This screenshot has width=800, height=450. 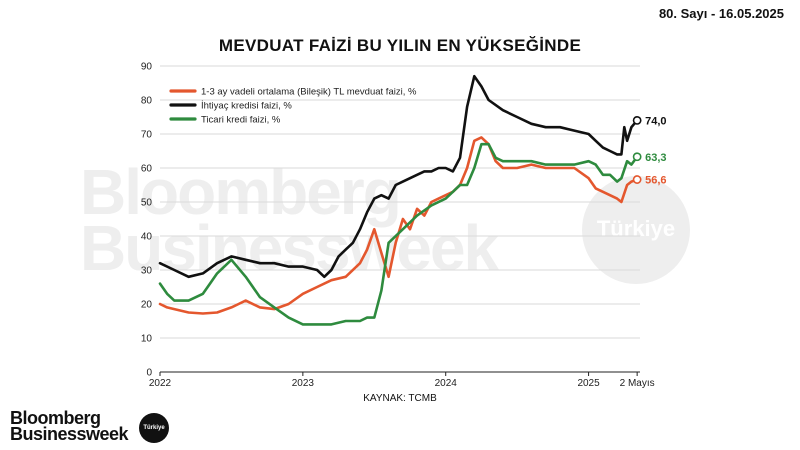 I want to click on x-axis-ticks: 2022 2023 2024 2025 2 Mayıs, so click(x=402, y=380).